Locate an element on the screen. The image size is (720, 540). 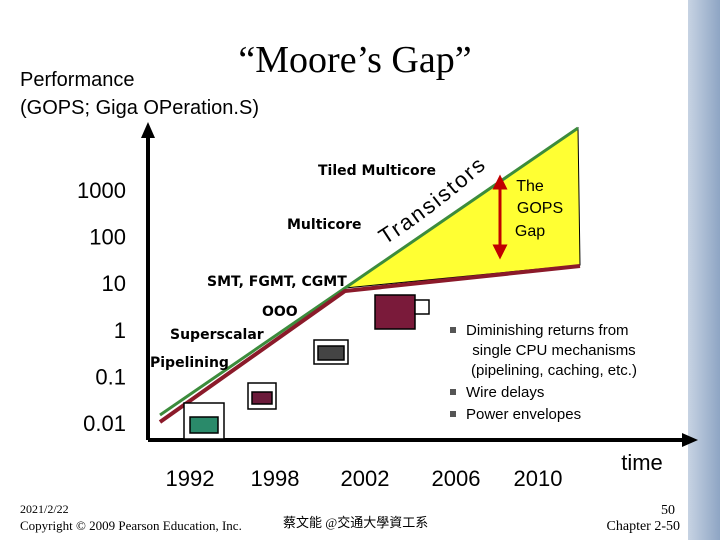
bullet-text: Wire delays is located at coordinates (505, 392).